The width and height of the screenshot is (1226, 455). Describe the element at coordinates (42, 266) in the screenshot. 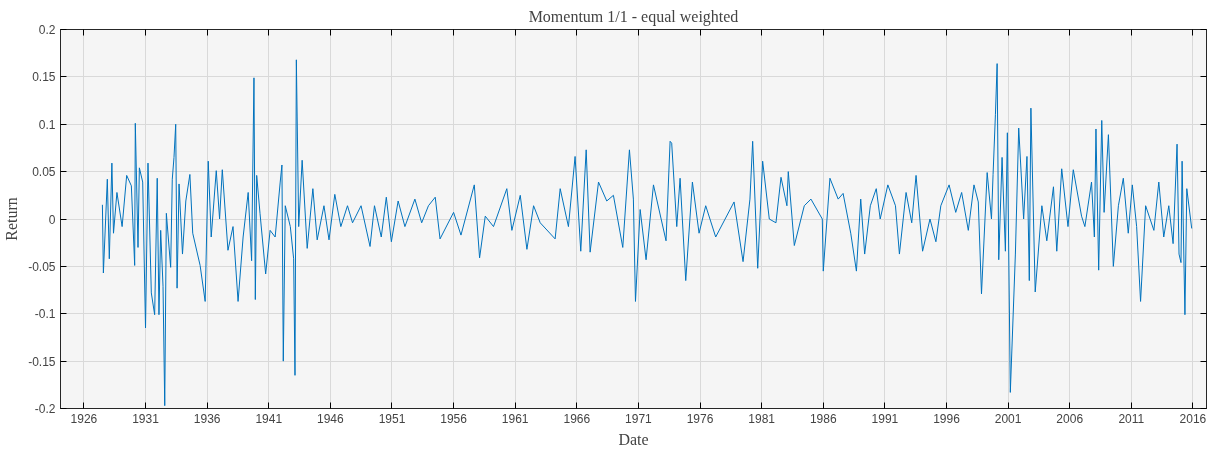

I see `y-tick-label: -0.05` at that location.